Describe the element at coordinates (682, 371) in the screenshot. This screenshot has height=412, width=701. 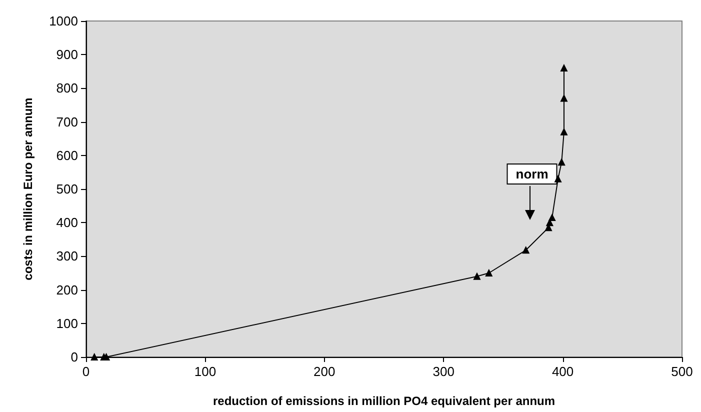
I see `x-tick-label: 500` at that location.